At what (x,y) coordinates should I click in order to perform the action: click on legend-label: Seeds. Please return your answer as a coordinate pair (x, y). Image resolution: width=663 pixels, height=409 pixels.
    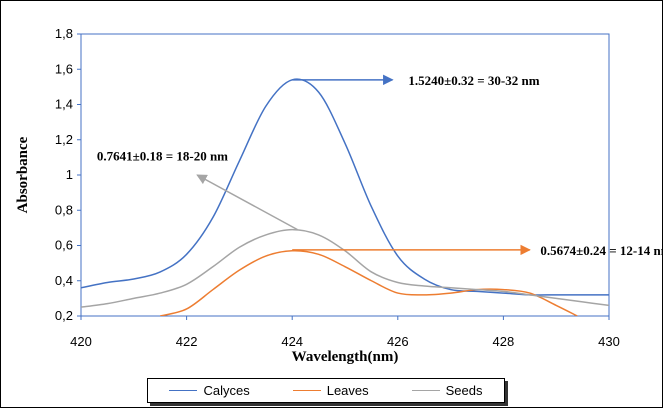
    Looking at the image, I should click on (464, 390).